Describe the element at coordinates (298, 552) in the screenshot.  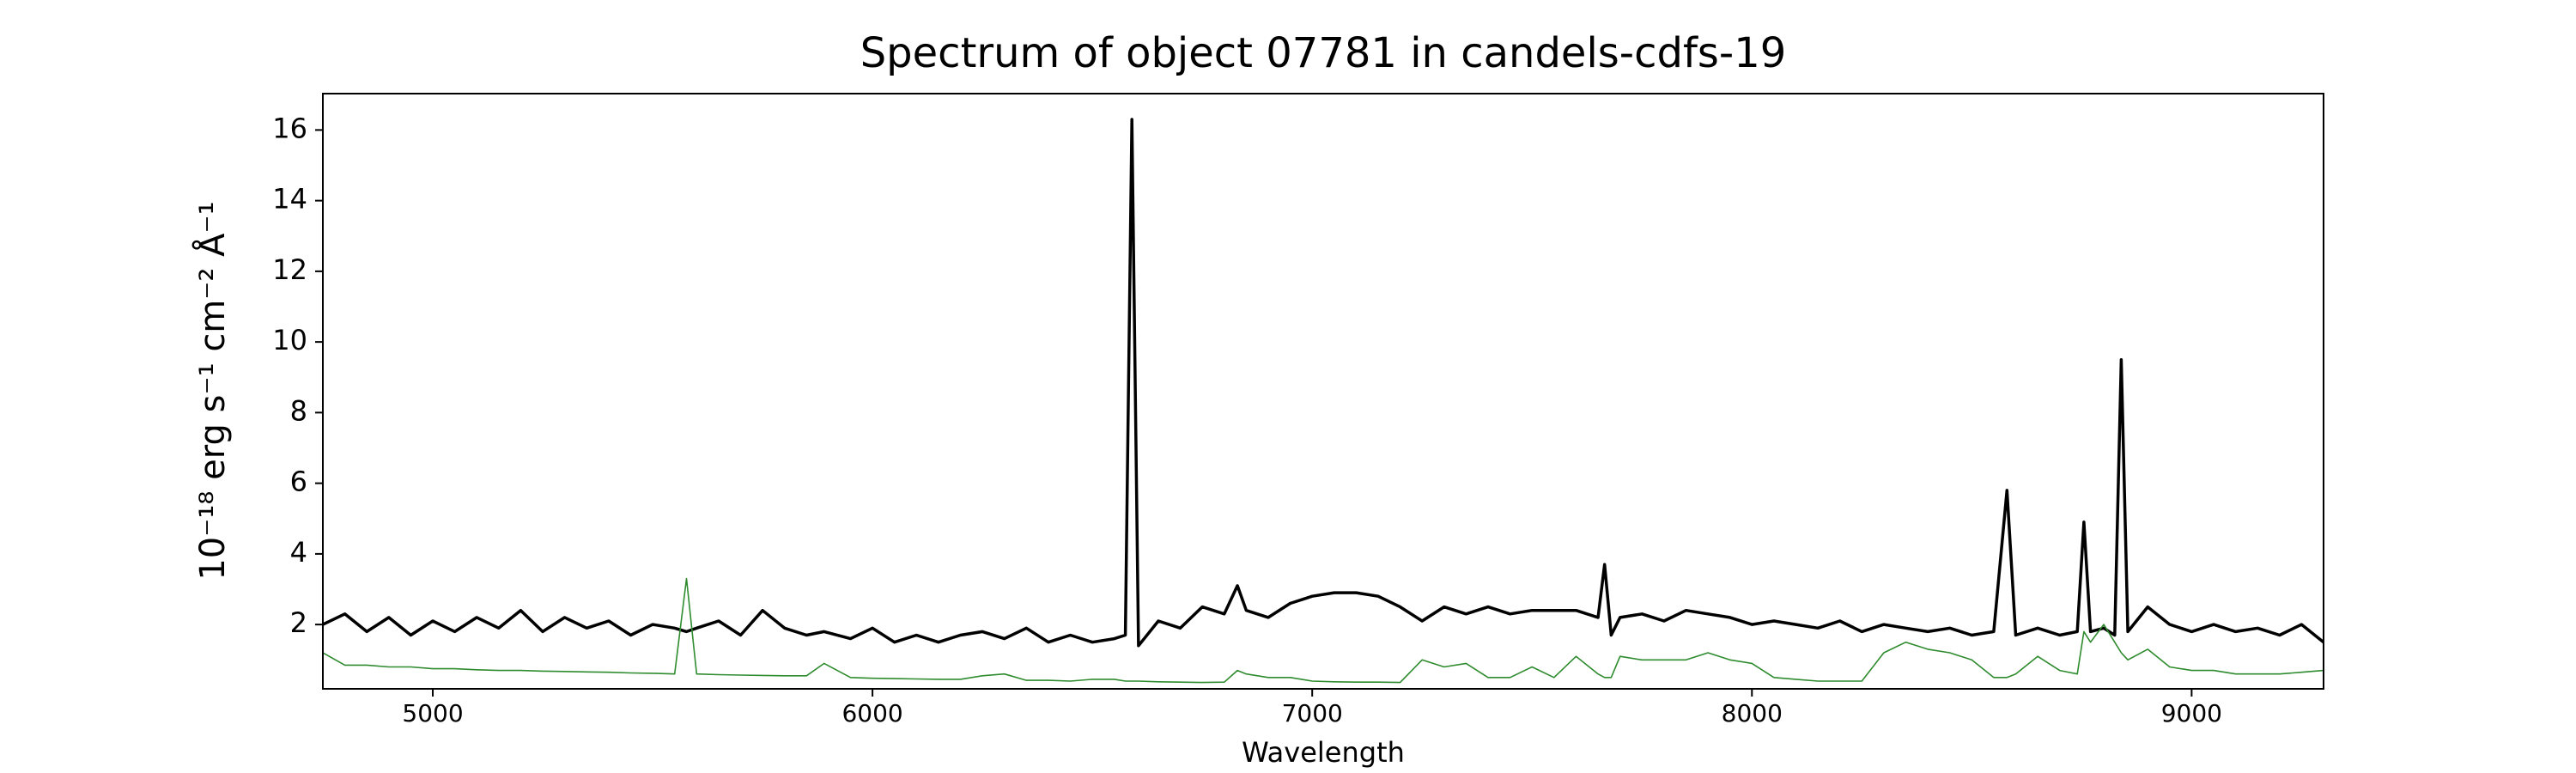
I see `y-tick-label: 4` at that location.